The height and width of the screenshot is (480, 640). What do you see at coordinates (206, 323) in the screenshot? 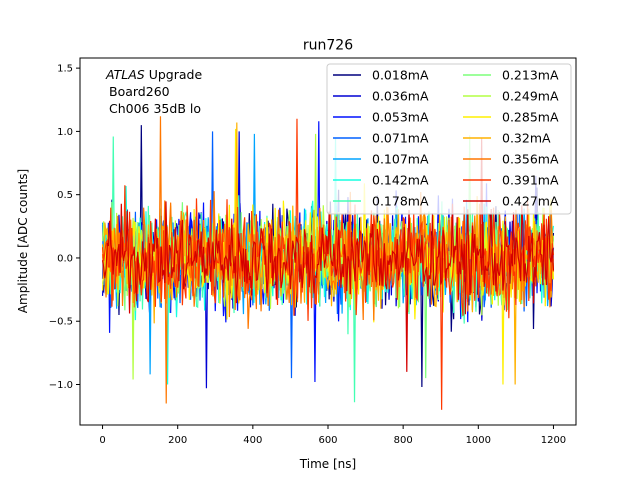
I see `series-trough-0.036mA` at bounding box center [206, 323].